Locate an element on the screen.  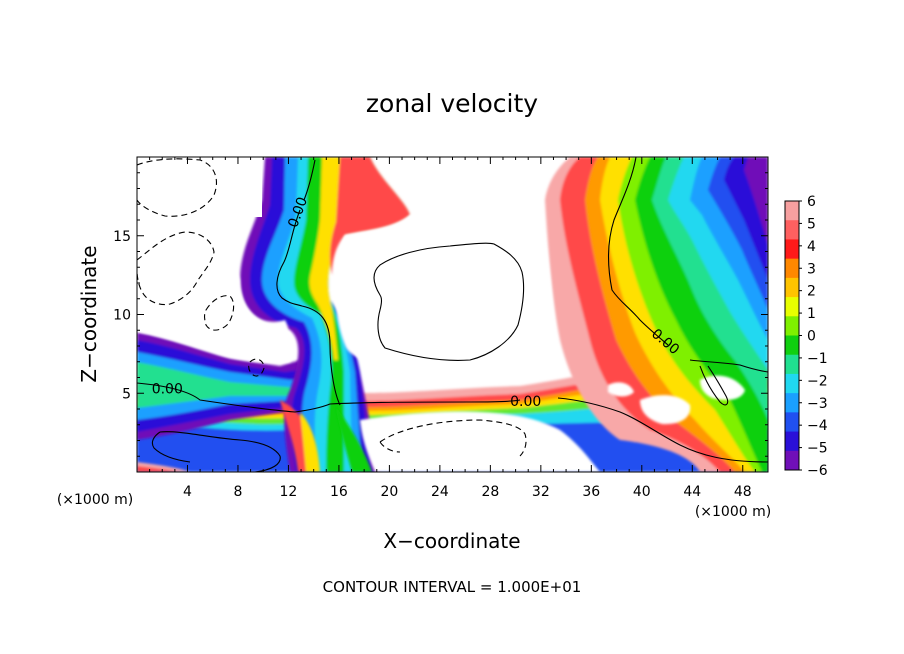
left-dashed-contour is located at coordinates (176, 268).